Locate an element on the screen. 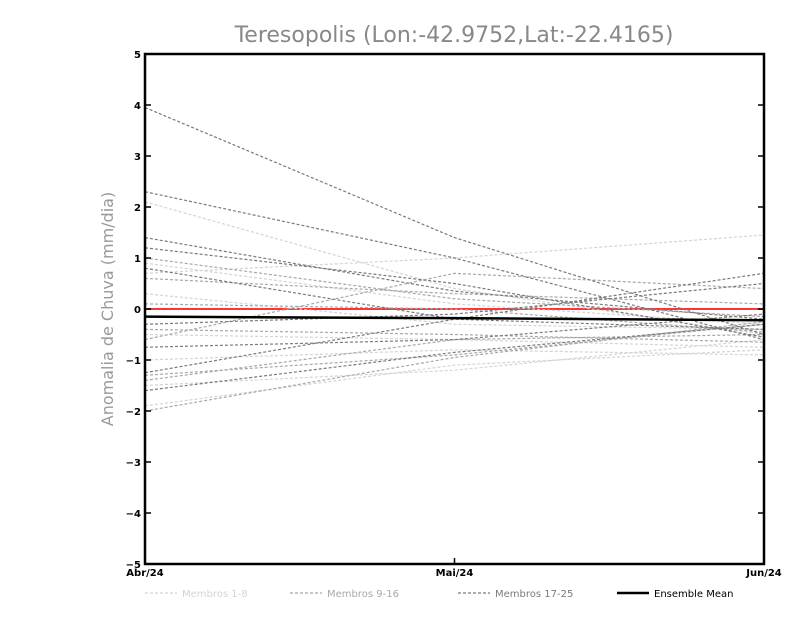 The image size is (800, 618). ensemble-mean-line is located at coordinates (454, 318).